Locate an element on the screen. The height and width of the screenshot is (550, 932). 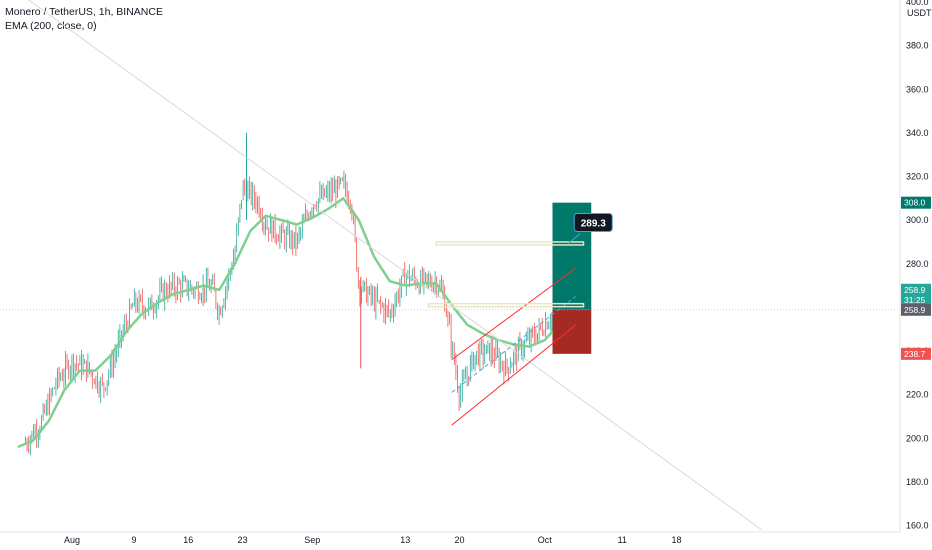
callout-box is located at coordinates (593, 222).